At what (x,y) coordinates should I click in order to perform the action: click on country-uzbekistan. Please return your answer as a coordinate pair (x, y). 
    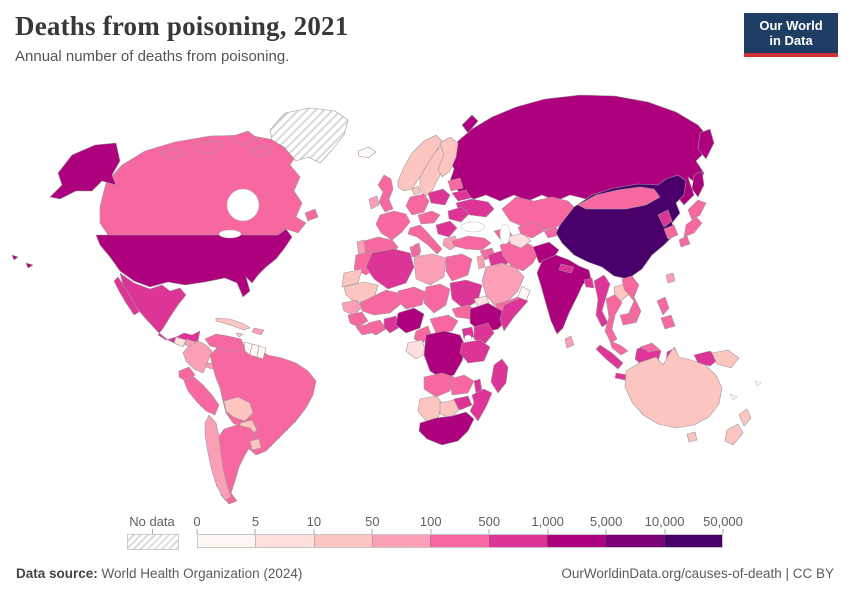
    Looking at the image, I should click on (531, 230).